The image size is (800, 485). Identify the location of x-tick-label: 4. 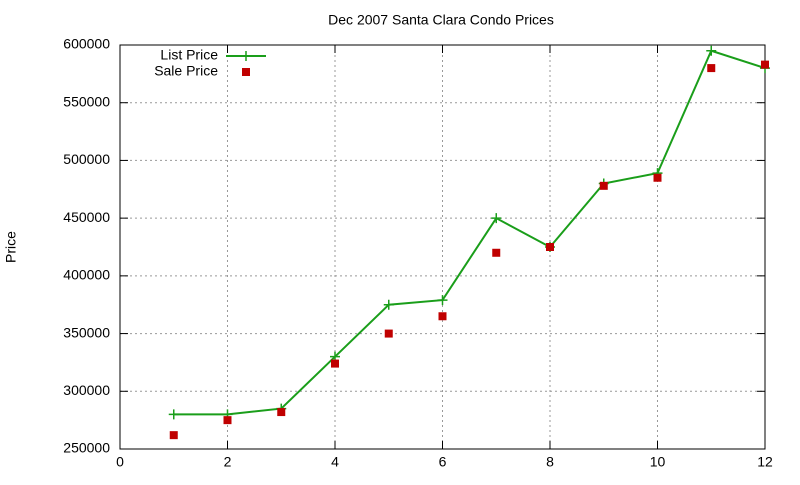
(335, 462).